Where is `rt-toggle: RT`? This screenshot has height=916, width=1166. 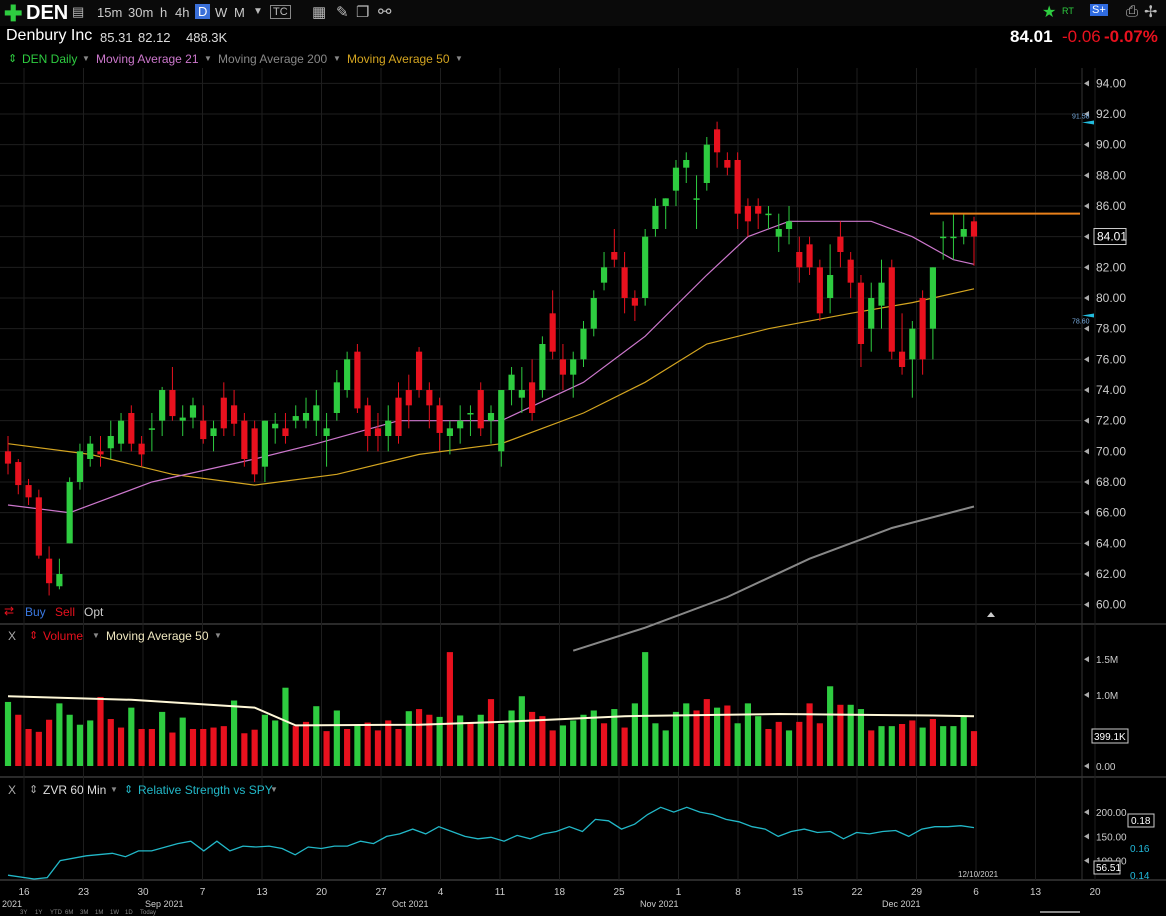
rt-toggle: RT is located at coordinates (1068, 11).